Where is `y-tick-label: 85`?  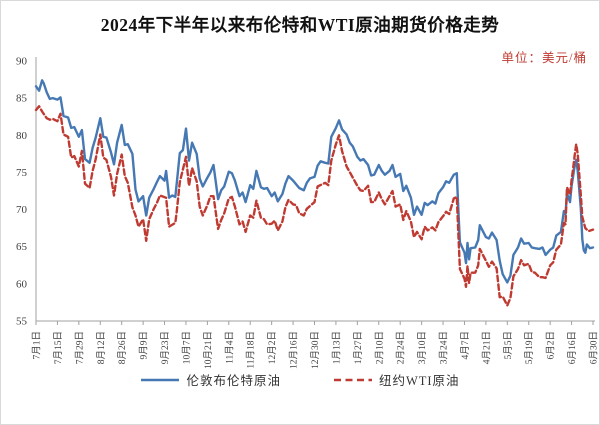 y-tick-label: 85 is located at coordinates (22, 99).